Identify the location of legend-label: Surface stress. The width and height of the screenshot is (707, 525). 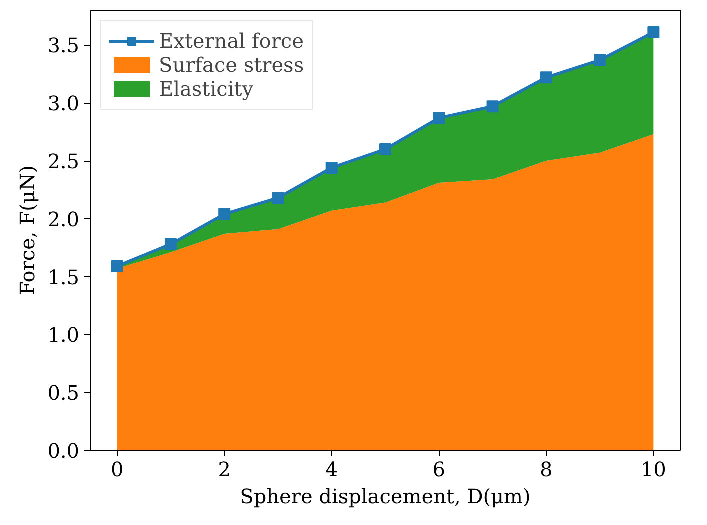
(231, 65).